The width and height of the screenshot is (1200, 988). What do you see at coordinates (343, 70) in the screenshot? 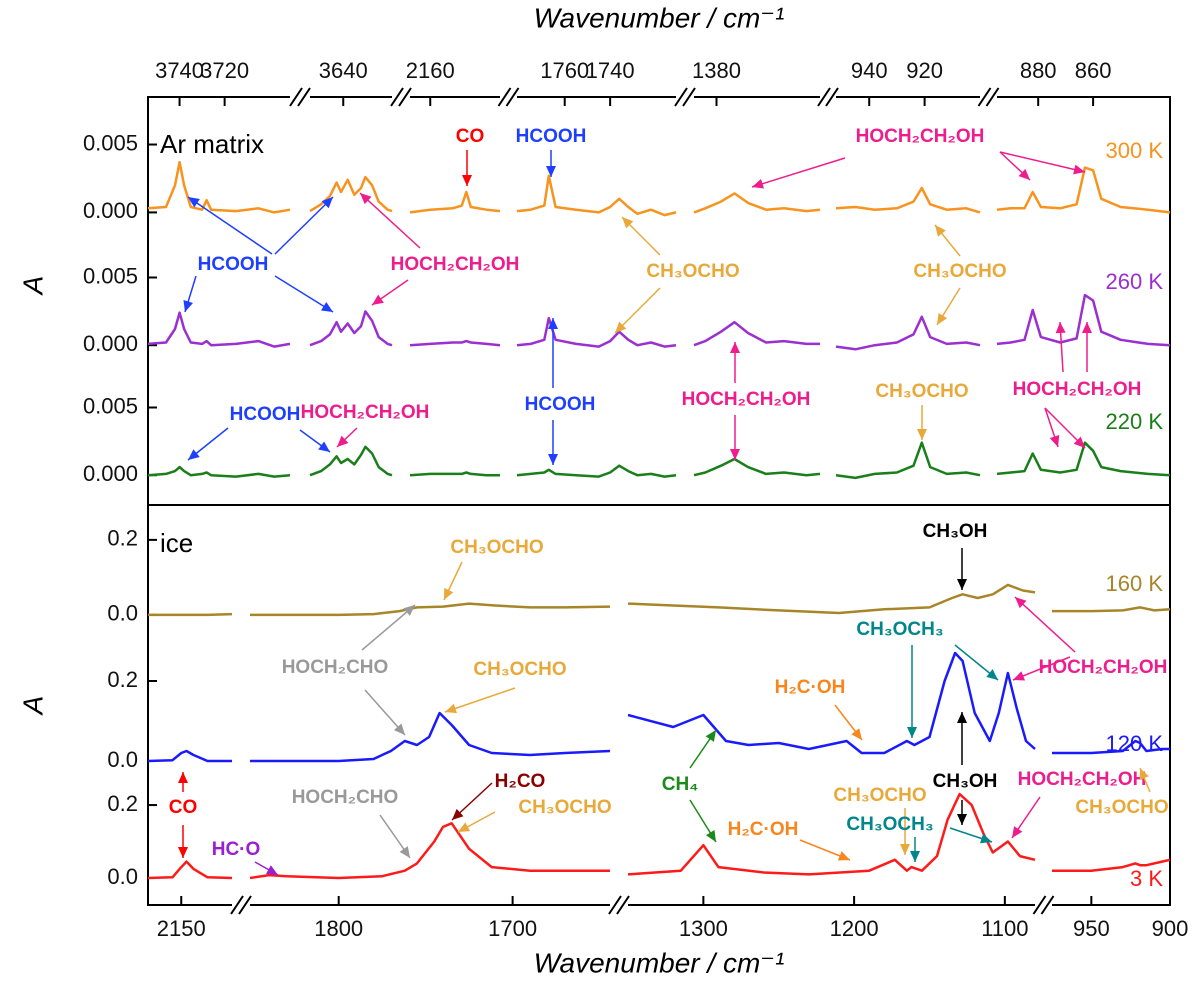
I see `x-tick-label: 3640` at bounding box center [343, 70].